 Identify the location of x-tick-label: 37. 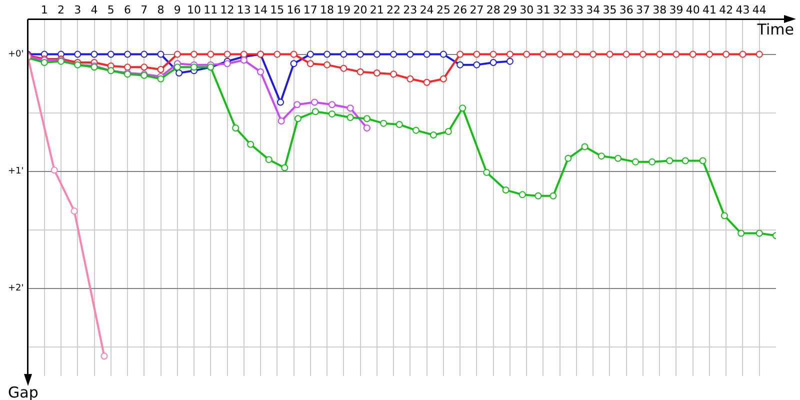
(643, 9).